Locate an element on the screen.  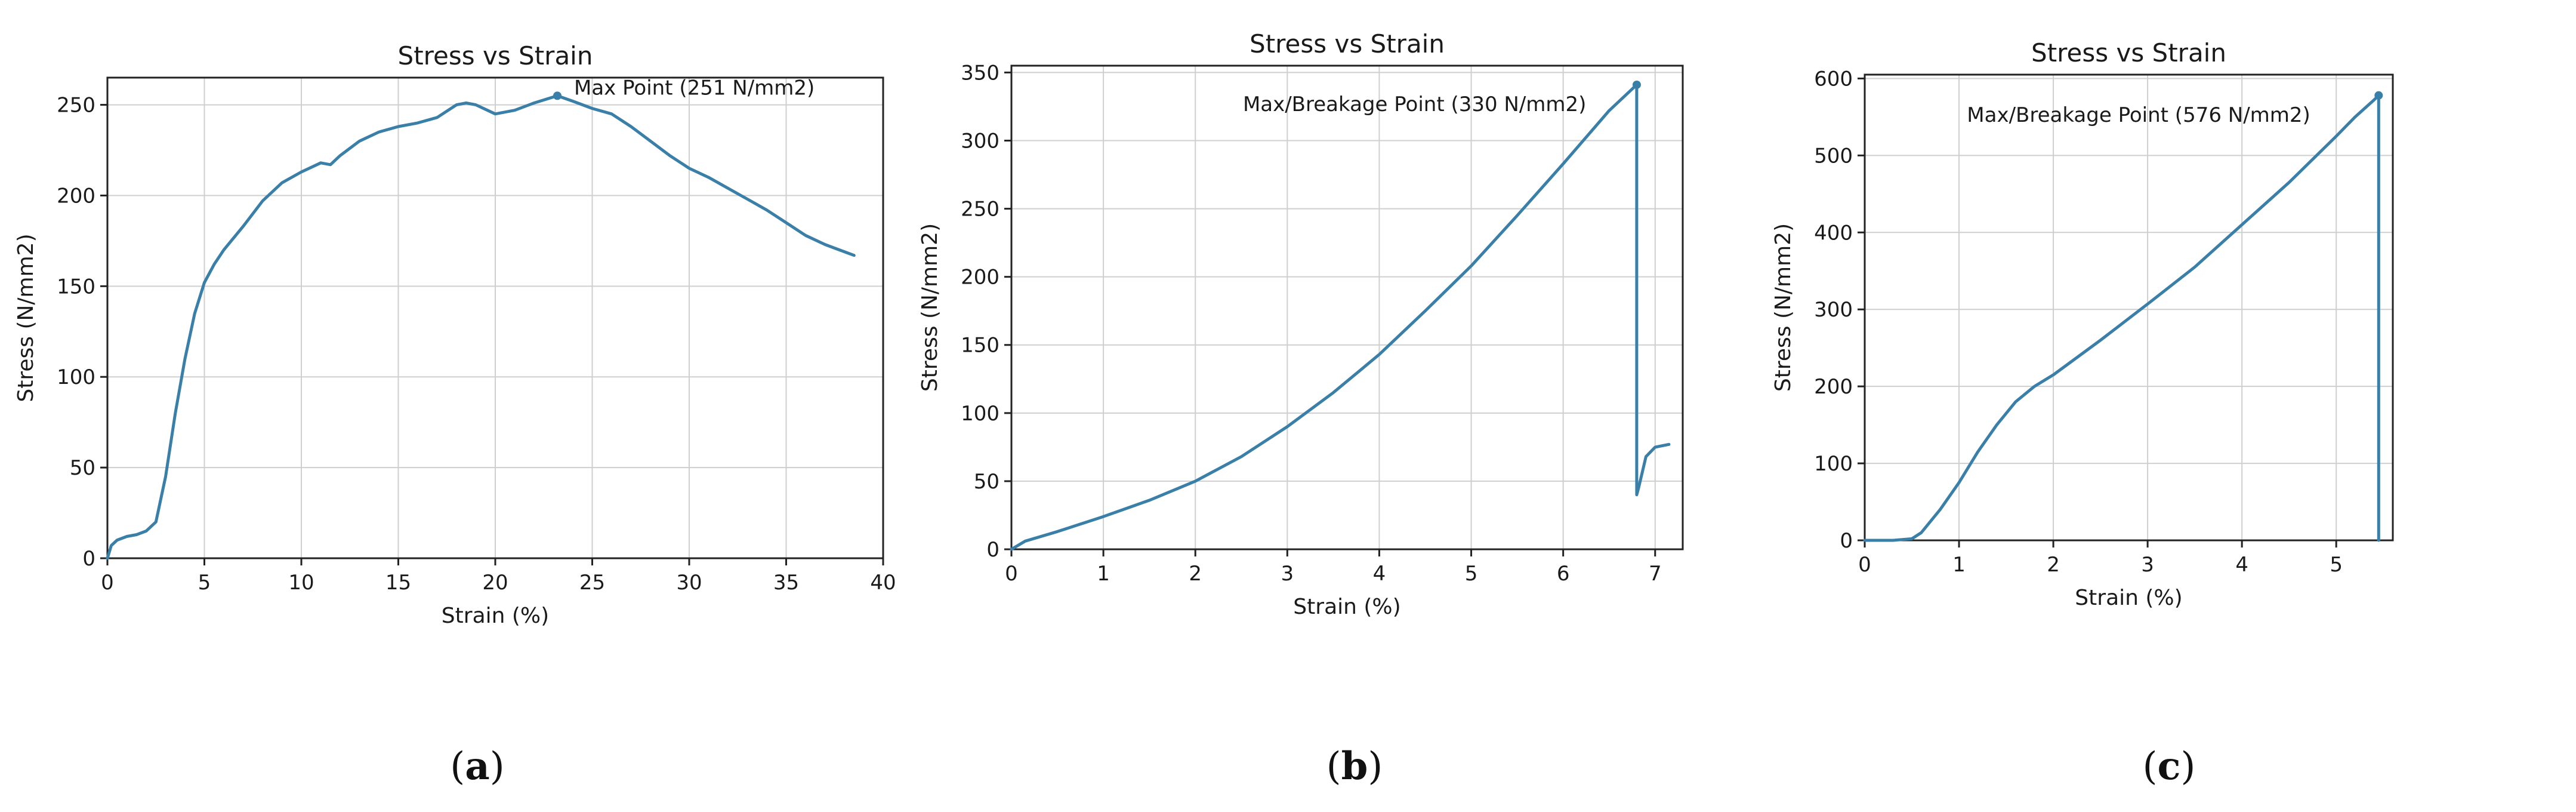
y-tick-label: 500 is located at coordinates (1834, 156).